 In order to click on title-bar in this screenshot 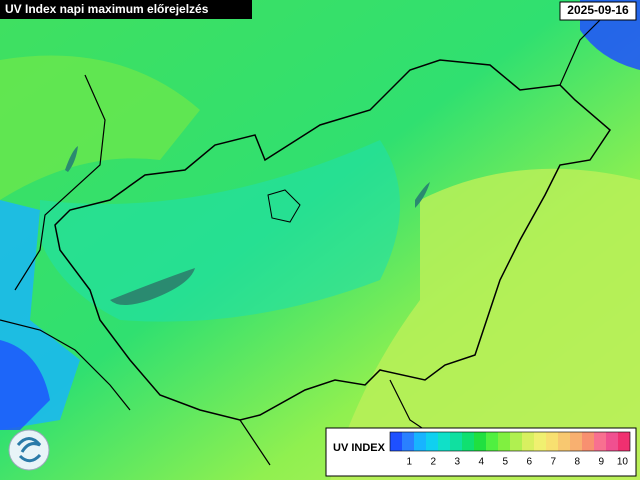, I will do `click(126, 9)`.